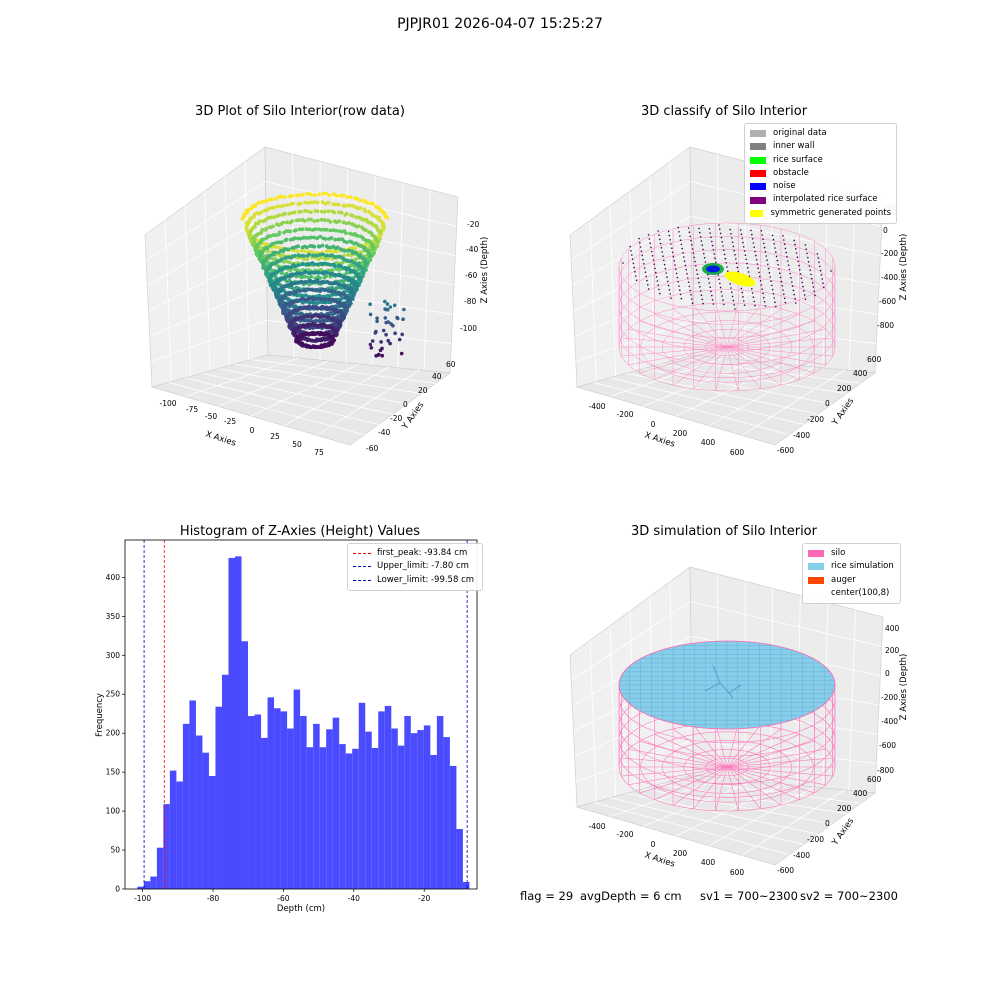 The height and width of the screenshot is (1000, 1000). I want to click on raw-x-tick: 0, so click(252, 430).